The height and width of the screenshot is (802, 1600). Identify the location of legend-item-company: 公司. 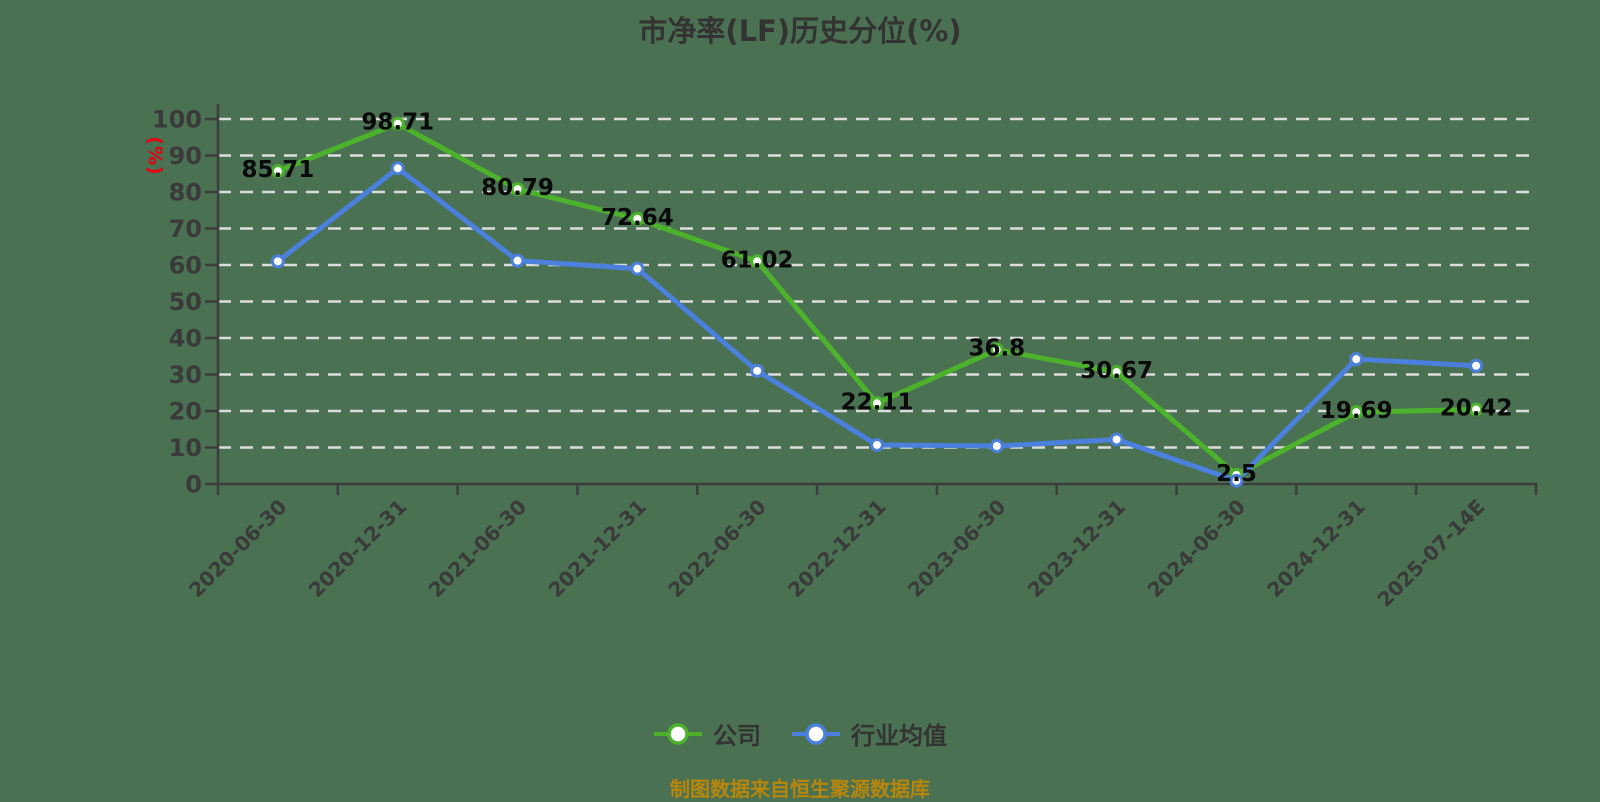
(707, 733).